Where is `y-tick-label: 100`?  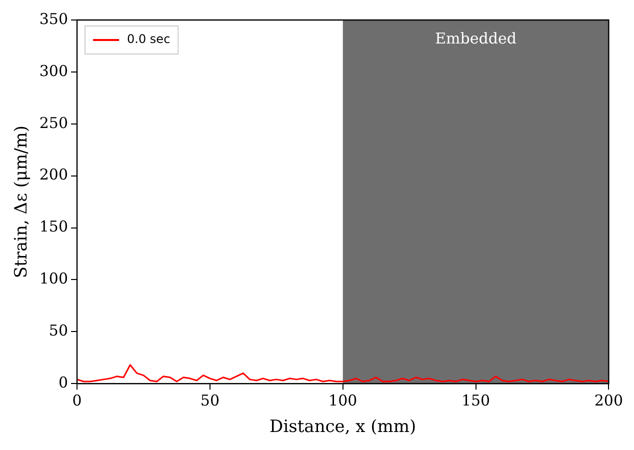
y-tick-label: 100 is located at coordinates (53, 279).